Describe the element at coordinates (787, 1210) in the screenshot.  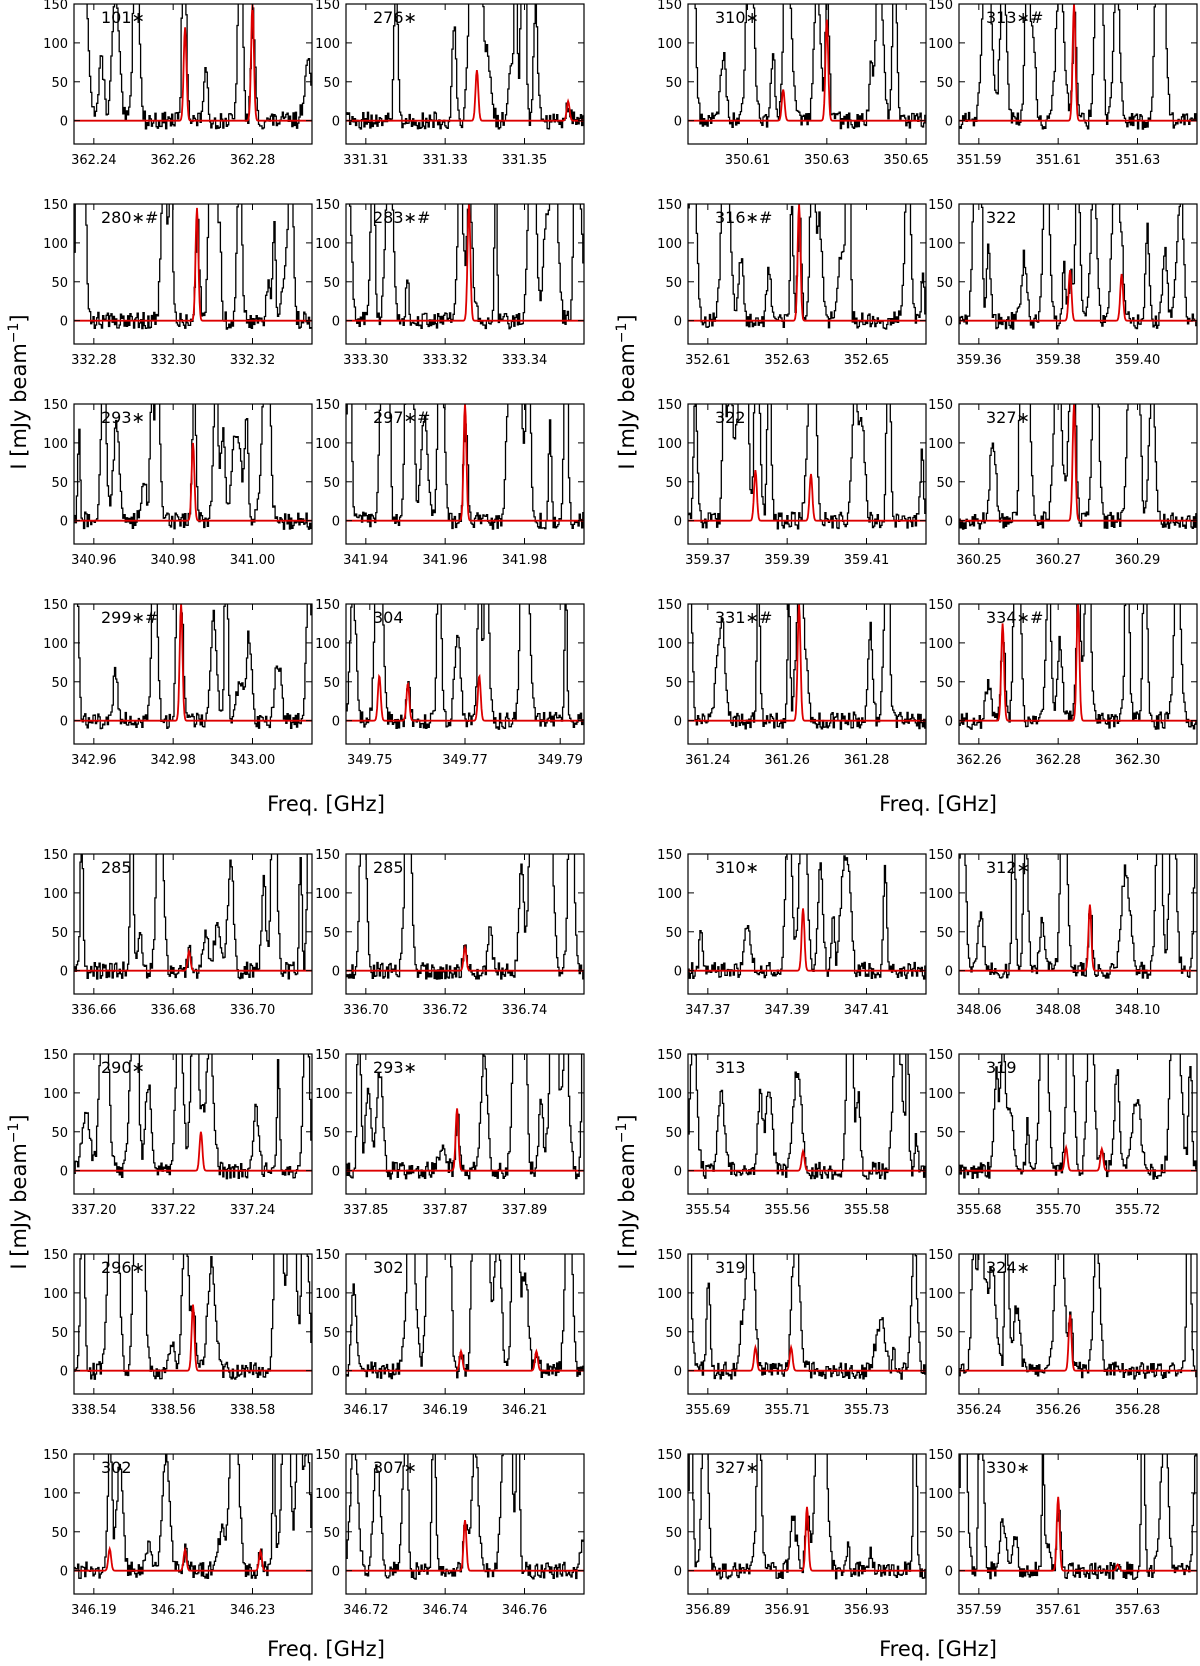
I see `x-tick-label: 355.56` at that location.